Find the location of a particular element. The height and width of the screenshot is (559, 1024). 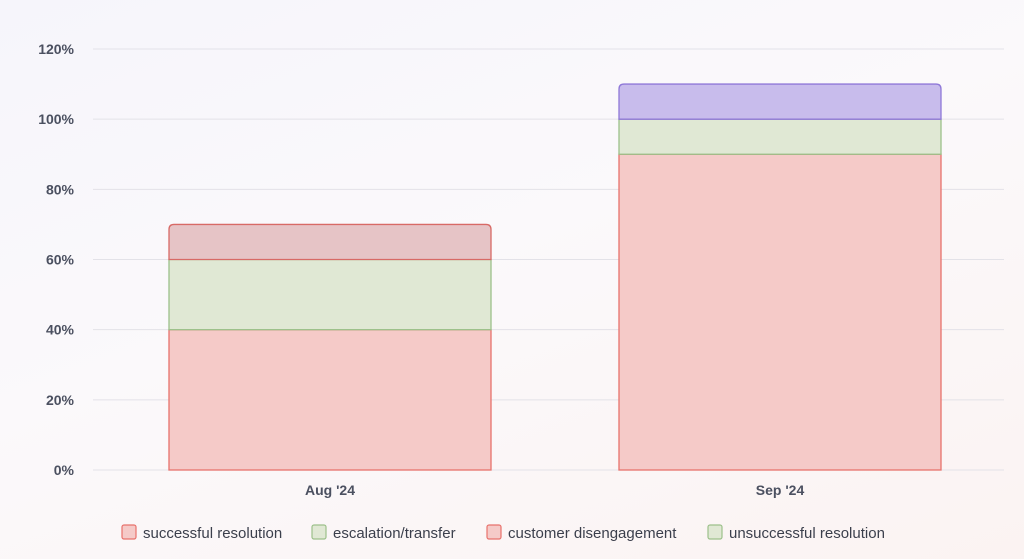

legend-label: successful resolution is located at coordinates (212, 533).